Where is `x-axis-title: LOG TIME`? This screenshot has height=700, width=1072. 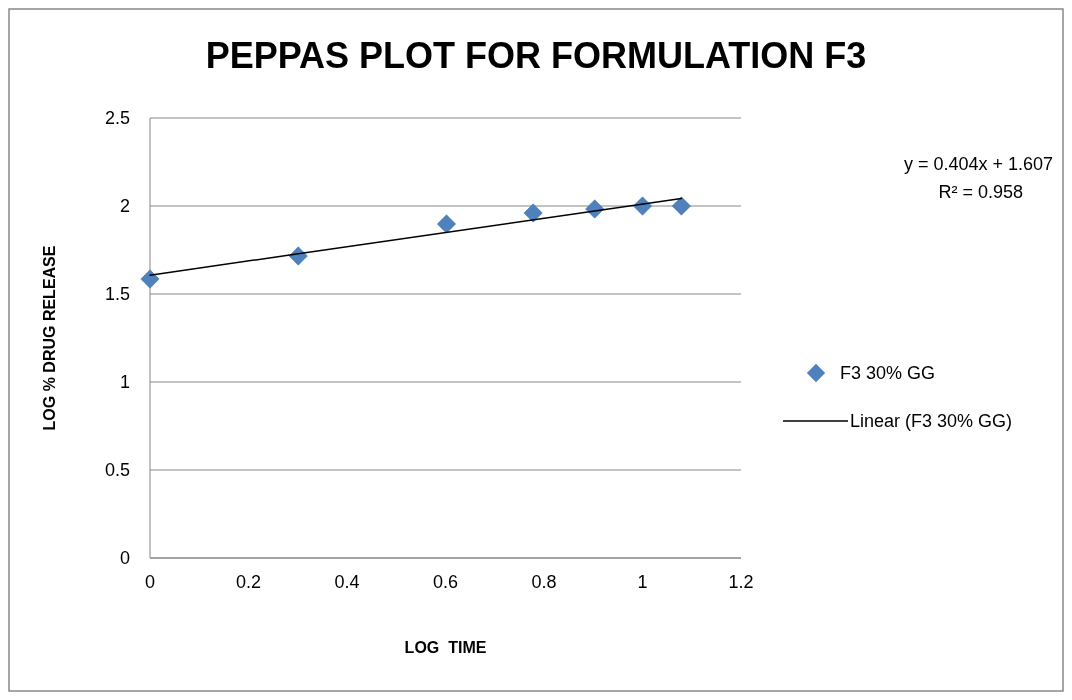
x-axis-title: LOG TIME is located at coordinates (445, 647).